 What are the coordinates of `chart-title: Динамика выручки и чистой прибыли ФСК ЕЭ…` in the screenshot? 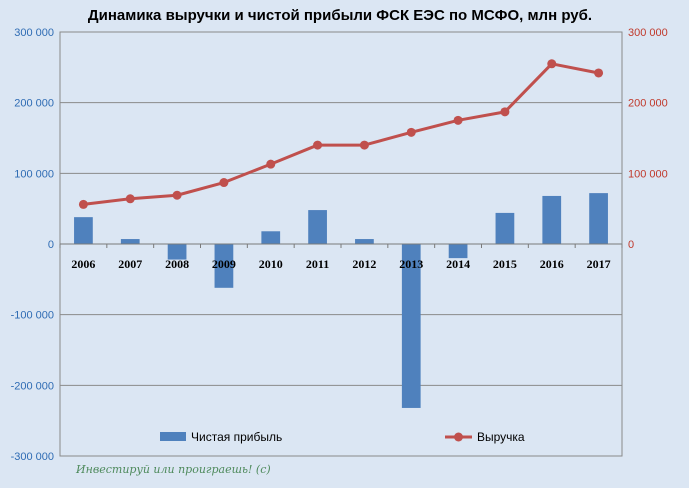 It's located at (340, 15).